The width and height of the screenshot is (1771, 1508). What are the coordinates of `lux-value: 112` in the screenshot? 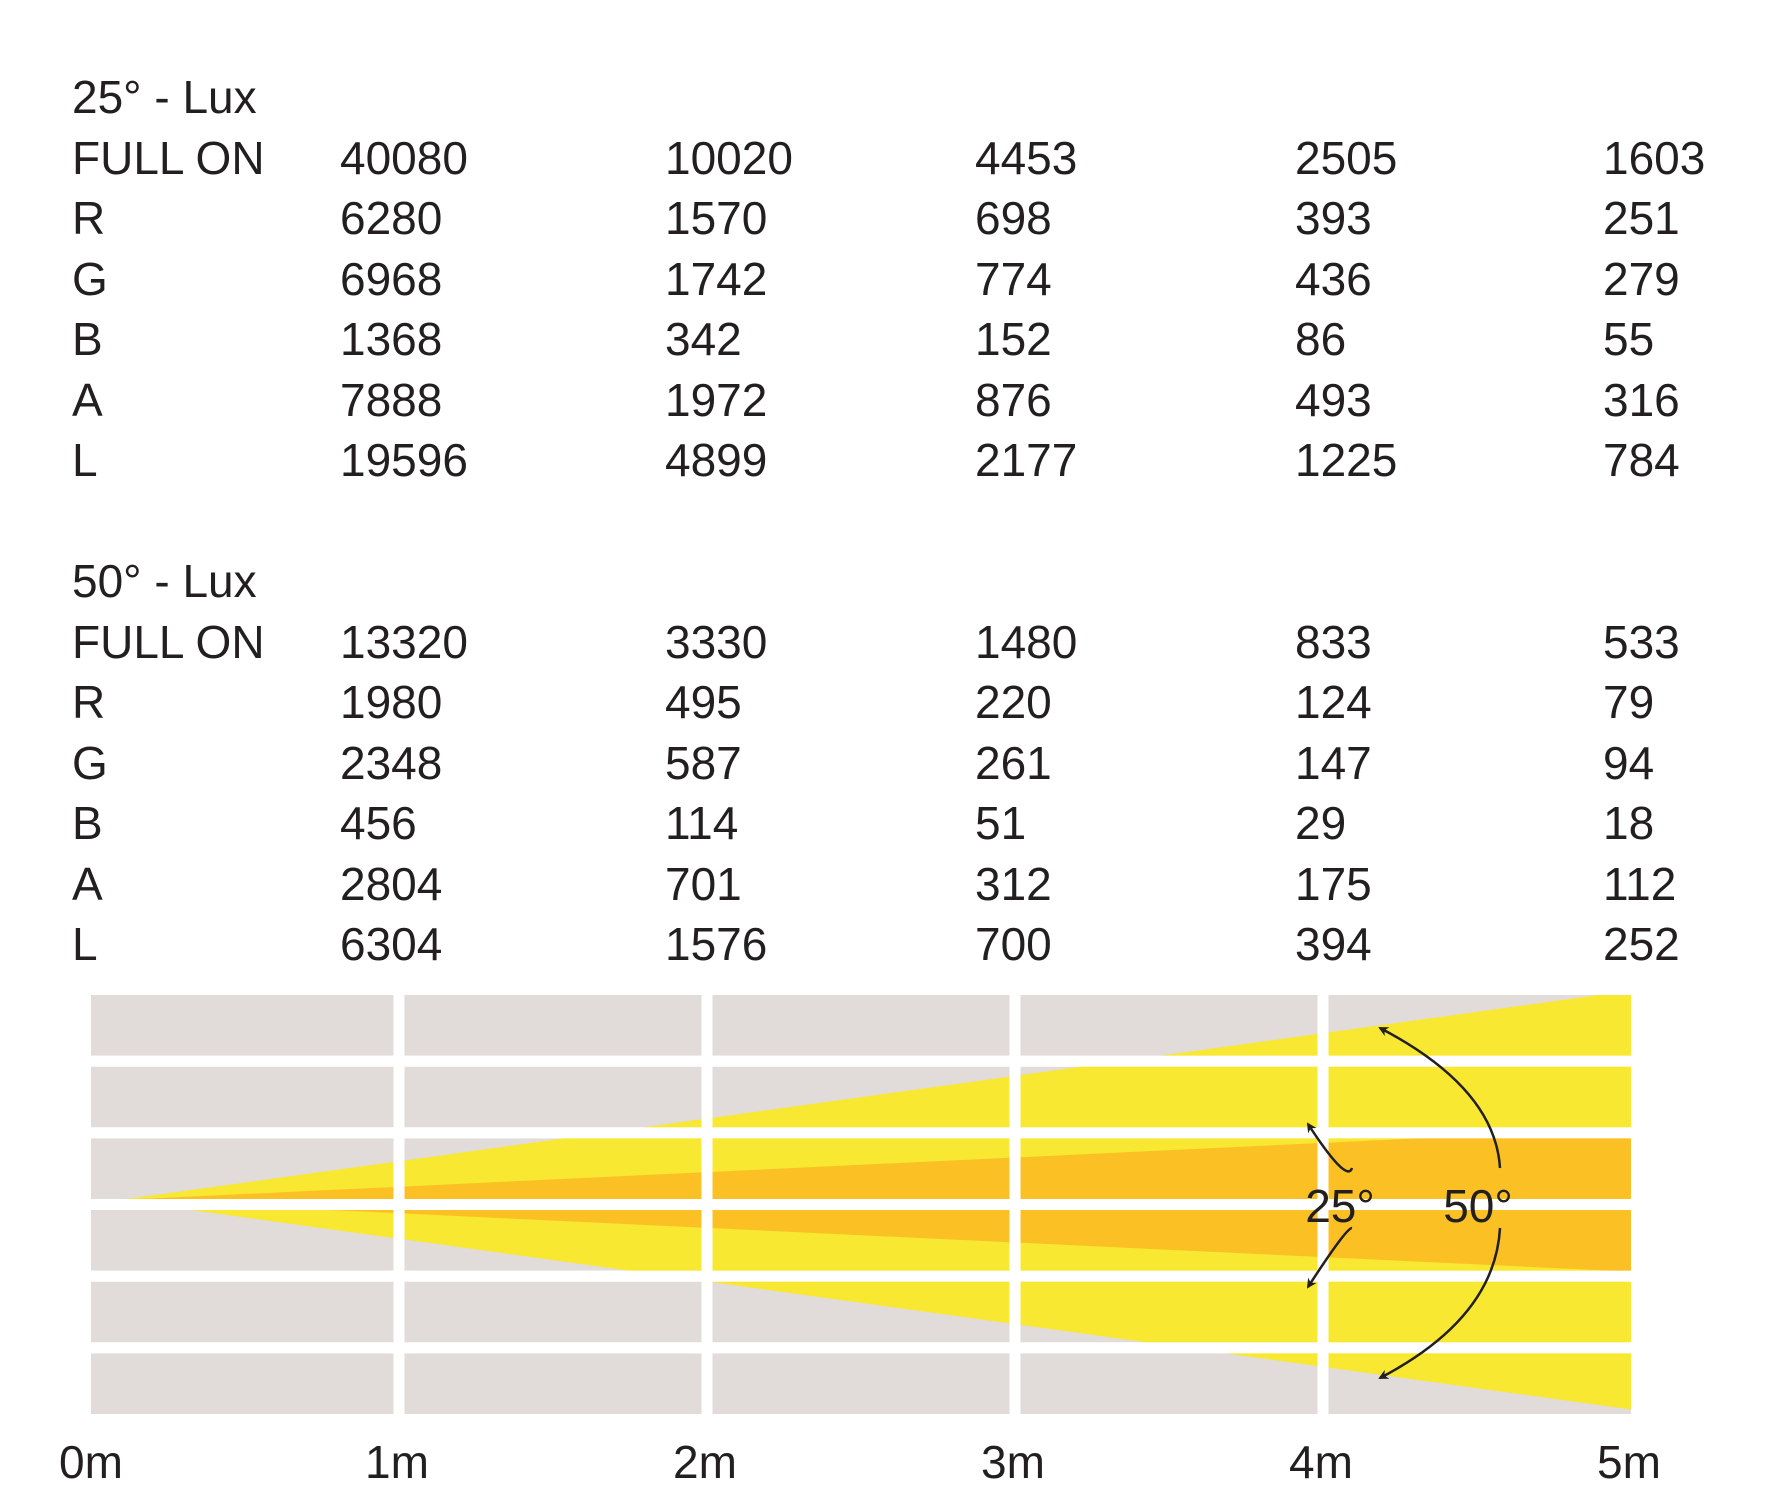 It's located at (1640, 883).